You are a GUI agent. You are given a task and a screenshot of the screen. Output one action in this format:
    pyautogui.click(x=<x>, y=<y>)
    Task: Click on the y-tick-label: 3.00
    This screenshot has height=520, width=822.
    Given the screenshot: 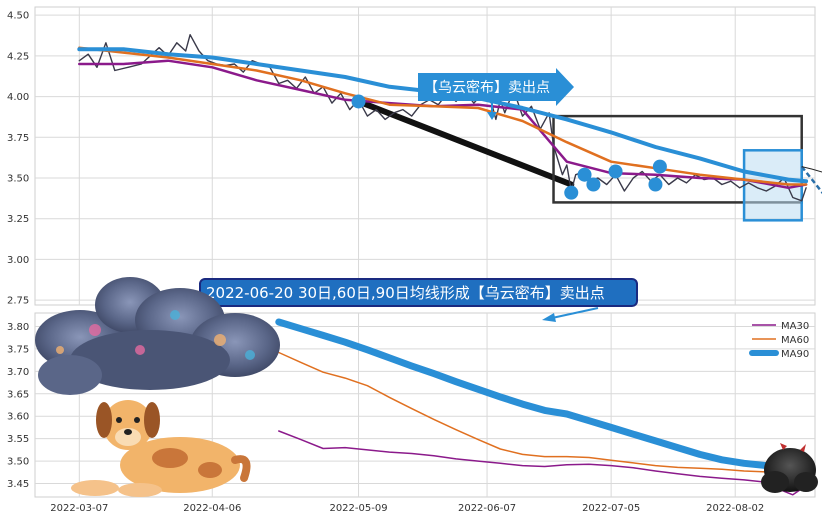 What is the action you would take?
    pyautogui.click(x=18, y=260)
    